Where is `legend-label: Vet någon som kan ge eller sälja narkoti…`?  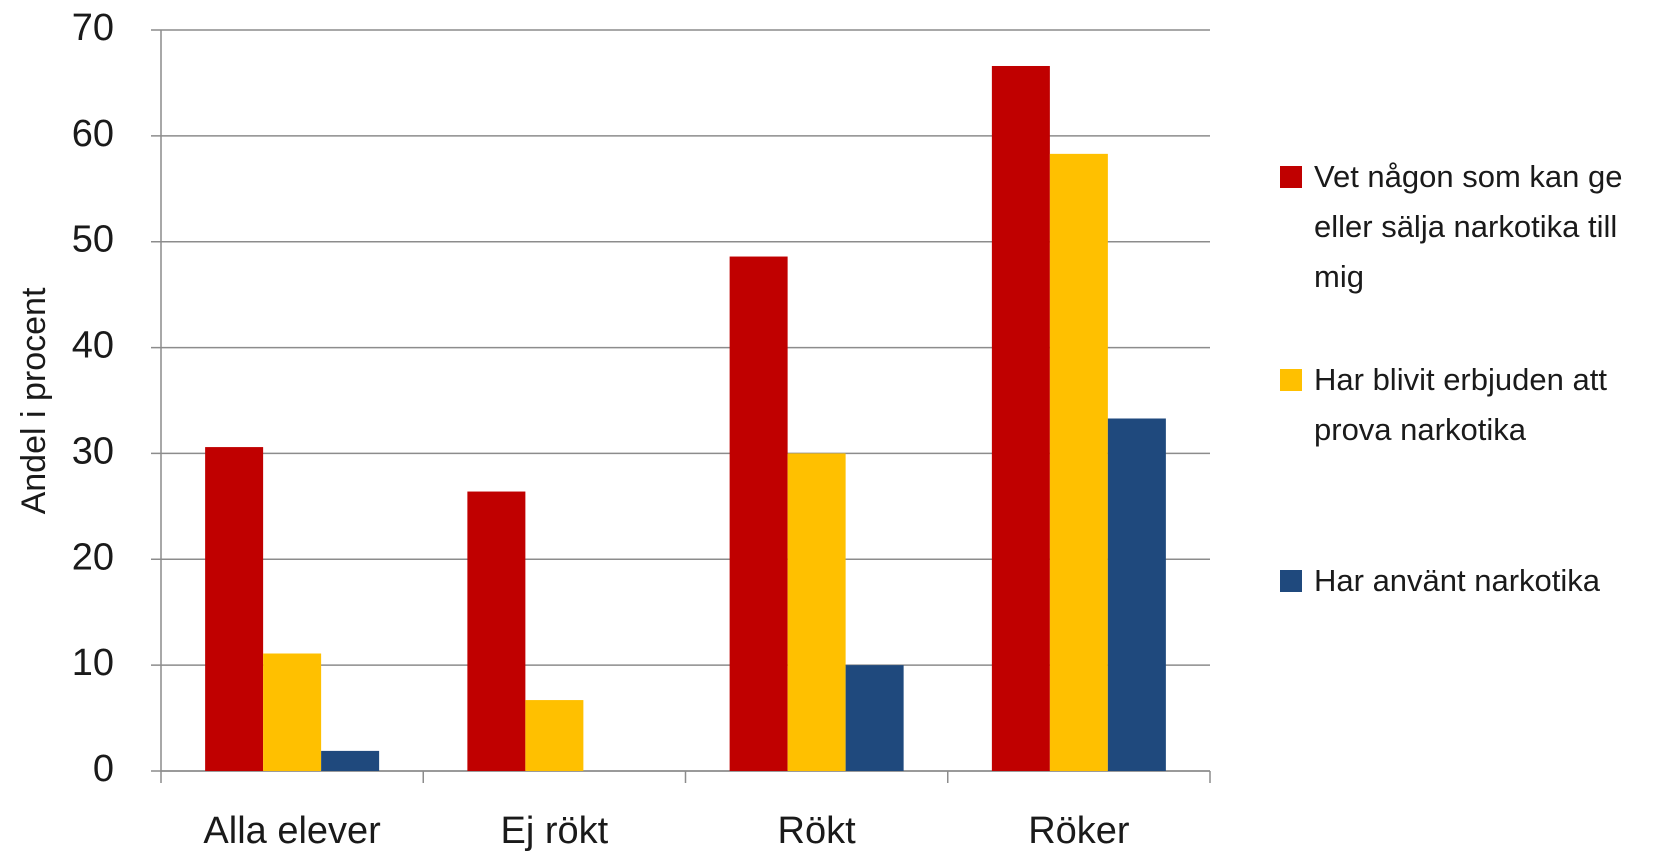 legend-label: Vet någon som kan ge eller sälja narkoti… is located at coordinates (1468, 226).